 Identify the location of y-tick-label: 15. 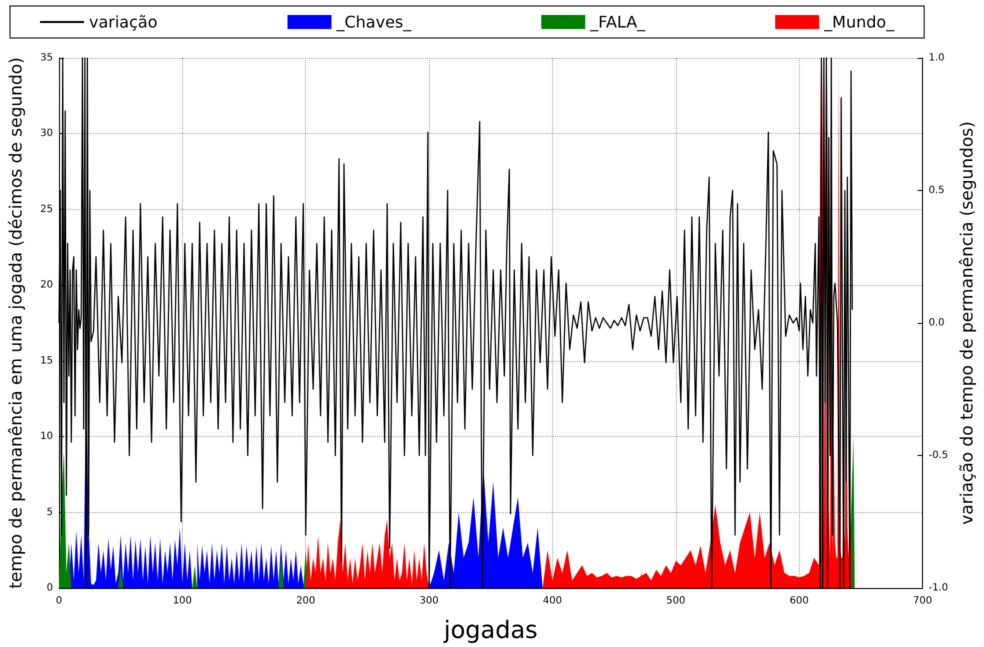
(46, 360).